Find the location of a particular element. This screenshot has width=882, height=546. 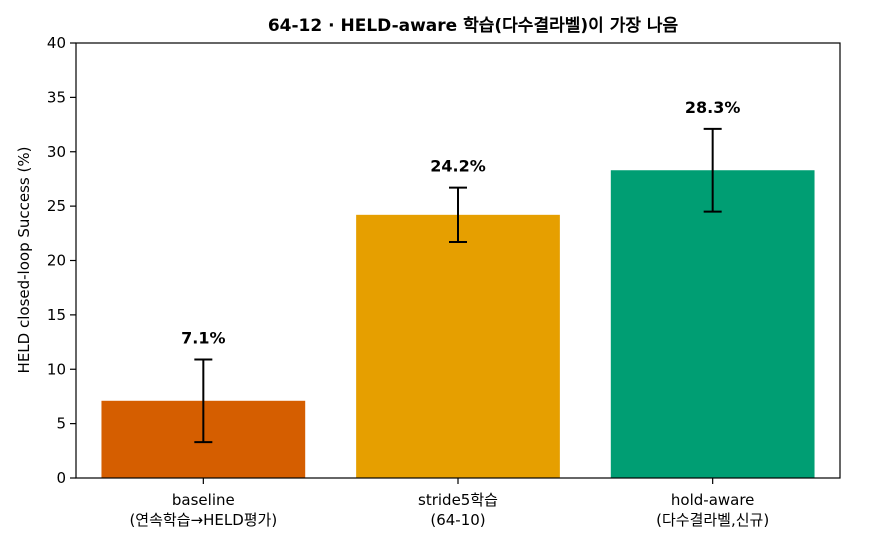

y-tick-label: 30 is located at coordinates (56, 152).